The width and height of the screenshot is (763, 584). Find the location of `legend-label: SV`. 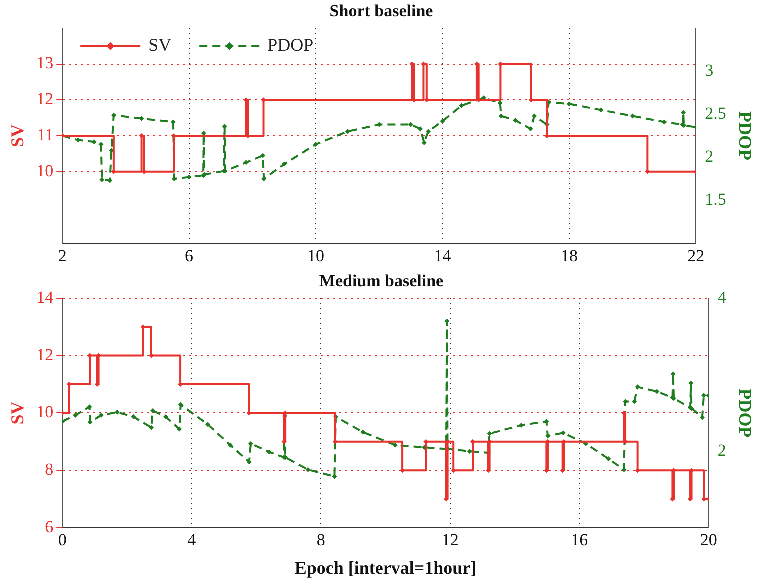

legend-label: SV is located at coordinates (160, 45).